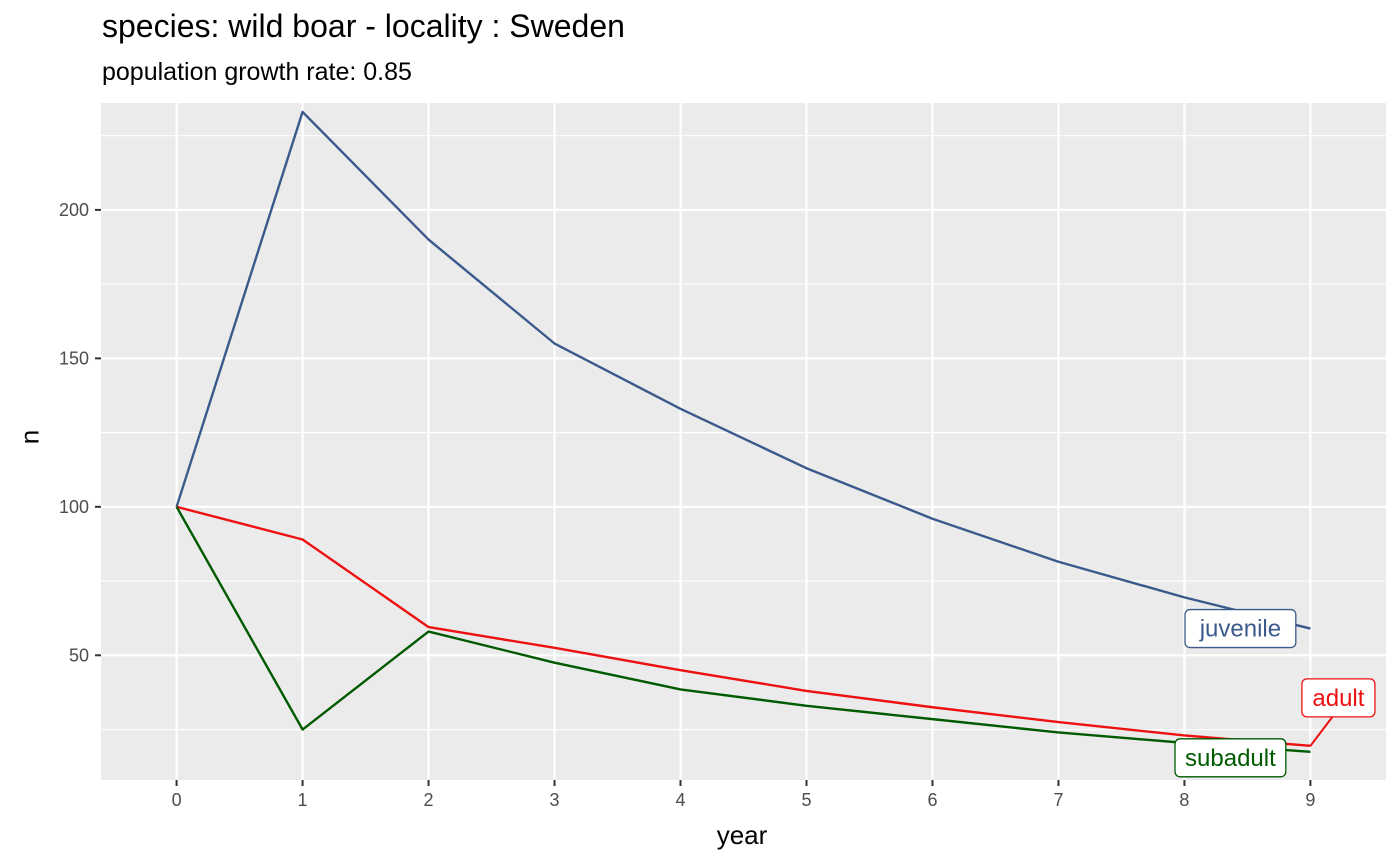 This screenshot has width=1400, height=866. What do you see at coordinates (363, 26) in the screenshot?
I see `chart-title: species: wild boar - locality : Sweden` at bounding box center [363, 26].